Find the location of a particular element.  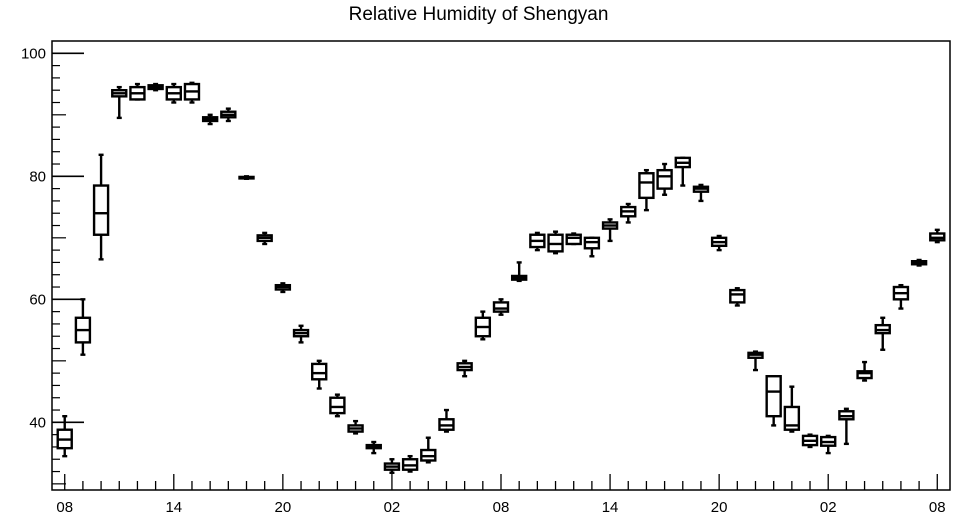

y-tick-label: 60 is located at coordinates (37, 299).